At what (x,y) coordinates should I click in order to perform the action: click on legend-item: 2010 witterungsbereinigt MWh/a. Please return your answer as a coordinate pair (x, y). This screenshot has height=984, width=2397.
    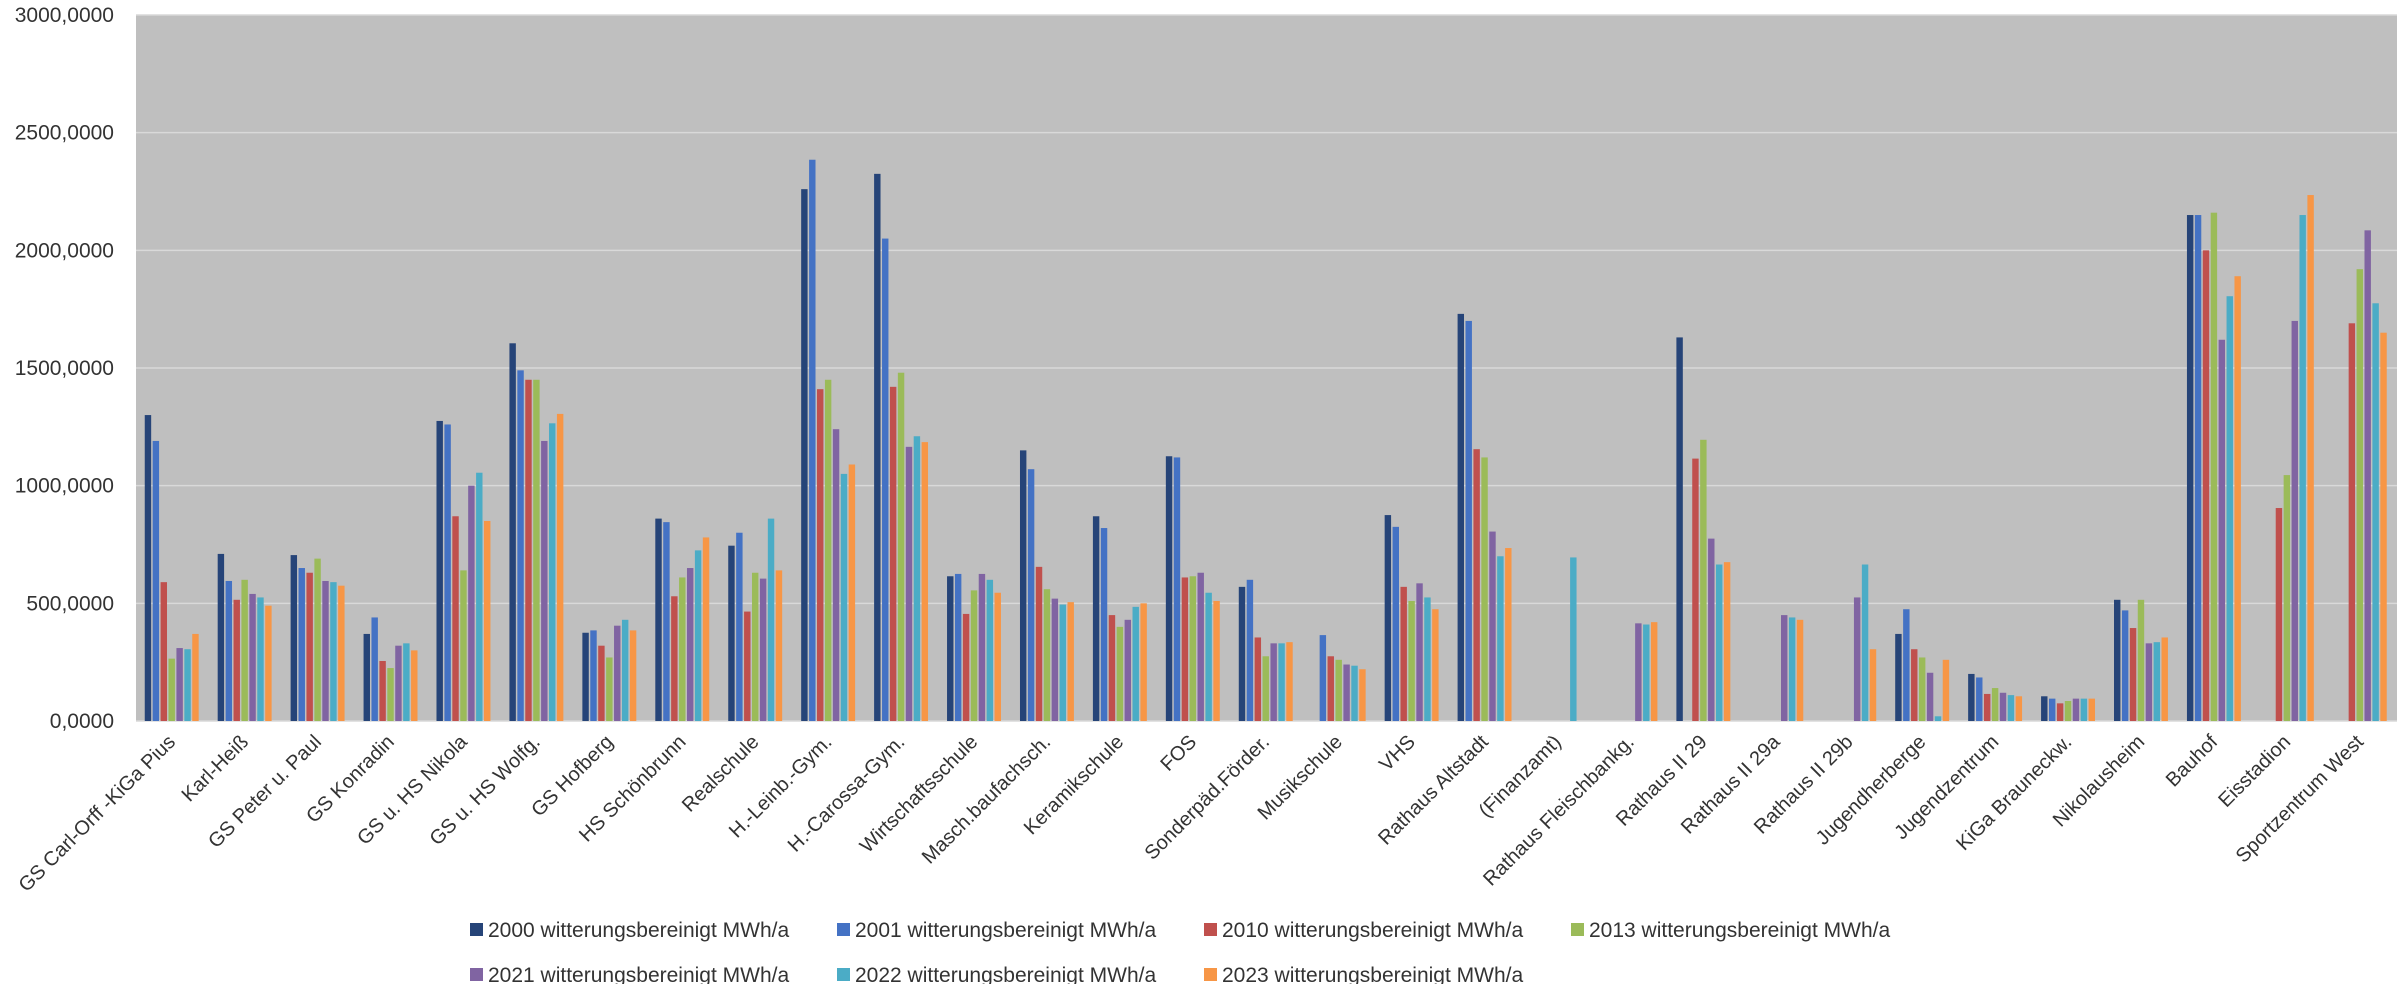
    Looking at the image, I should click on (1363, 930).